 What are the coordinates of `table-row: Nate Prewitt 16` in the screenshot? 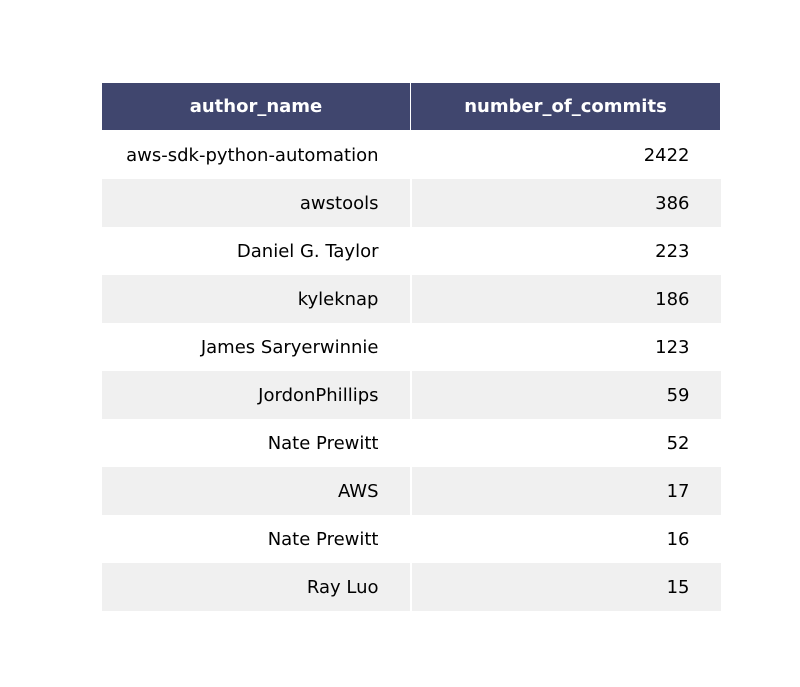 It's located at (411, 539).